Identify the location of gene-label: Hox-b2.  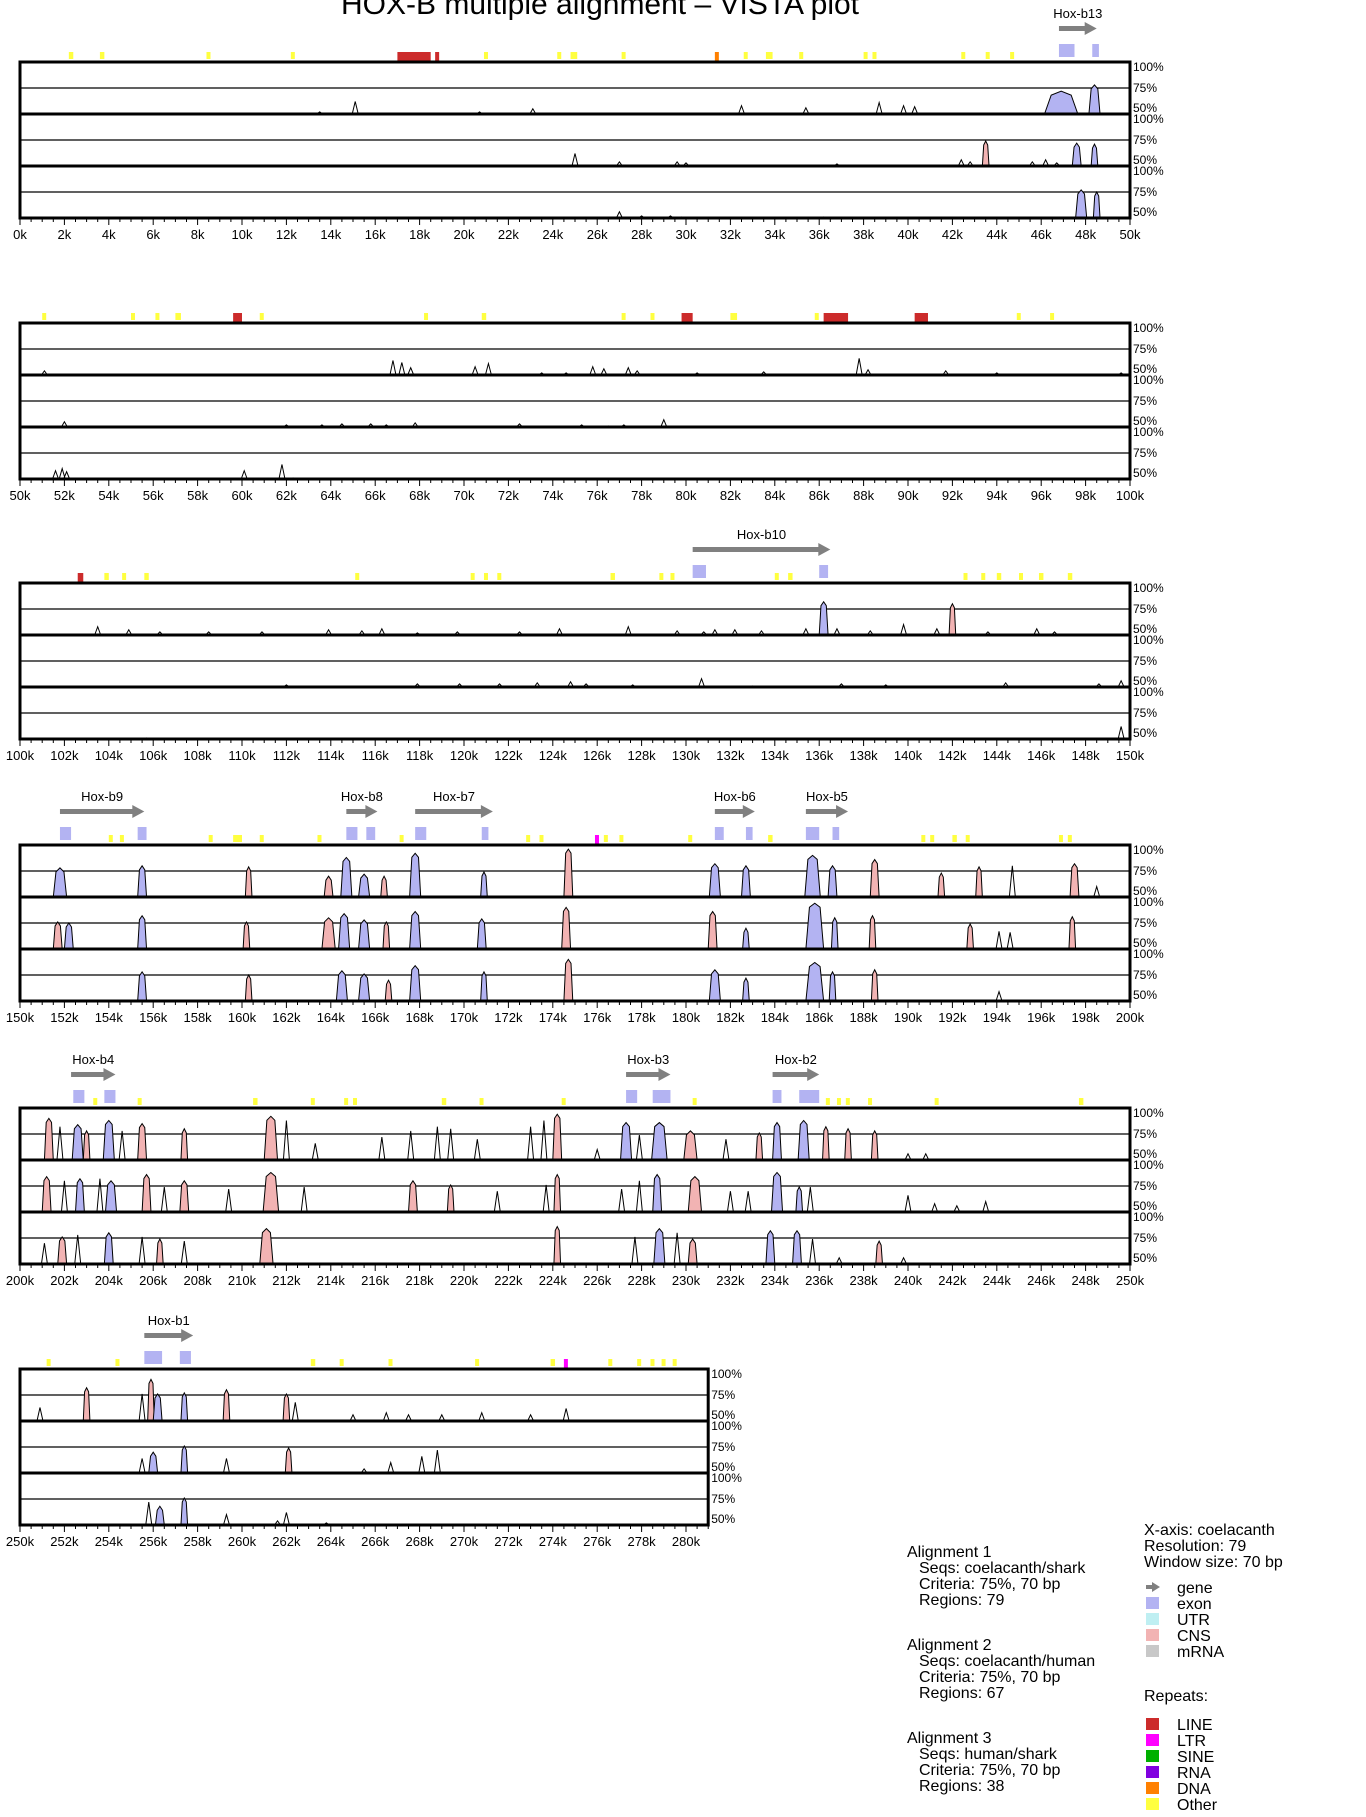
(796, 1059).